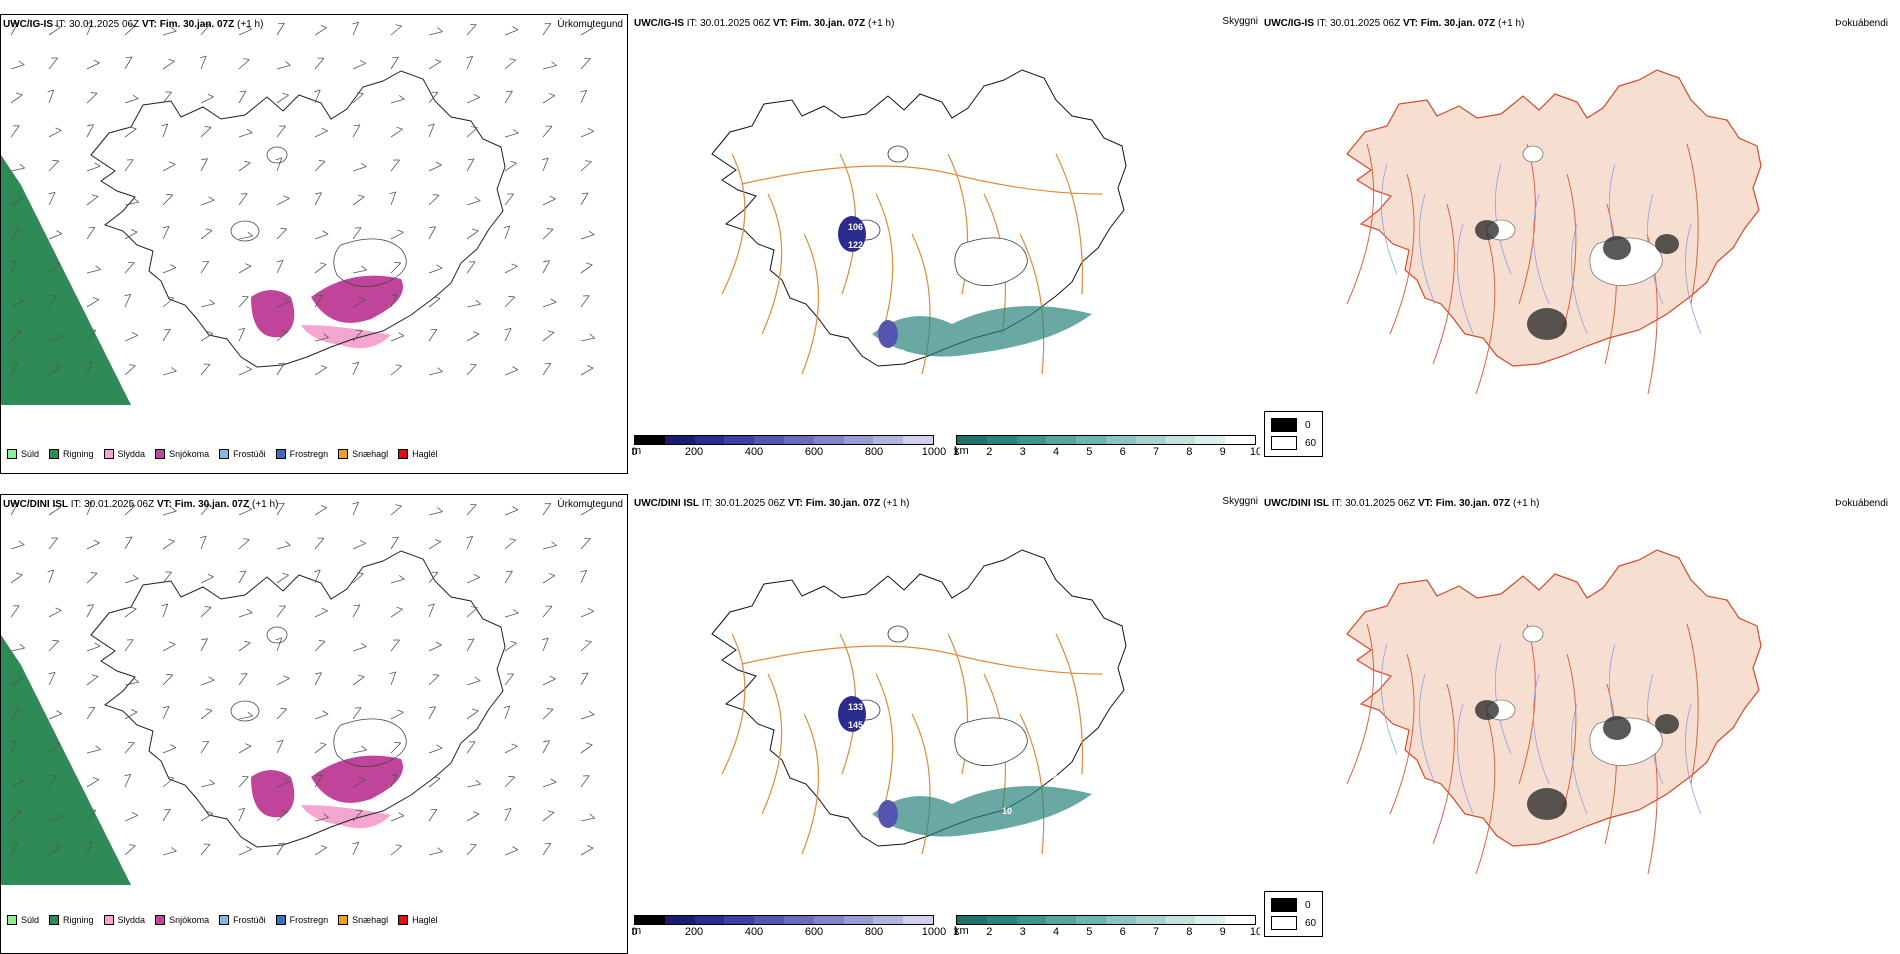  I want to click on legend-item: Snæhagl, so click(363, 454).